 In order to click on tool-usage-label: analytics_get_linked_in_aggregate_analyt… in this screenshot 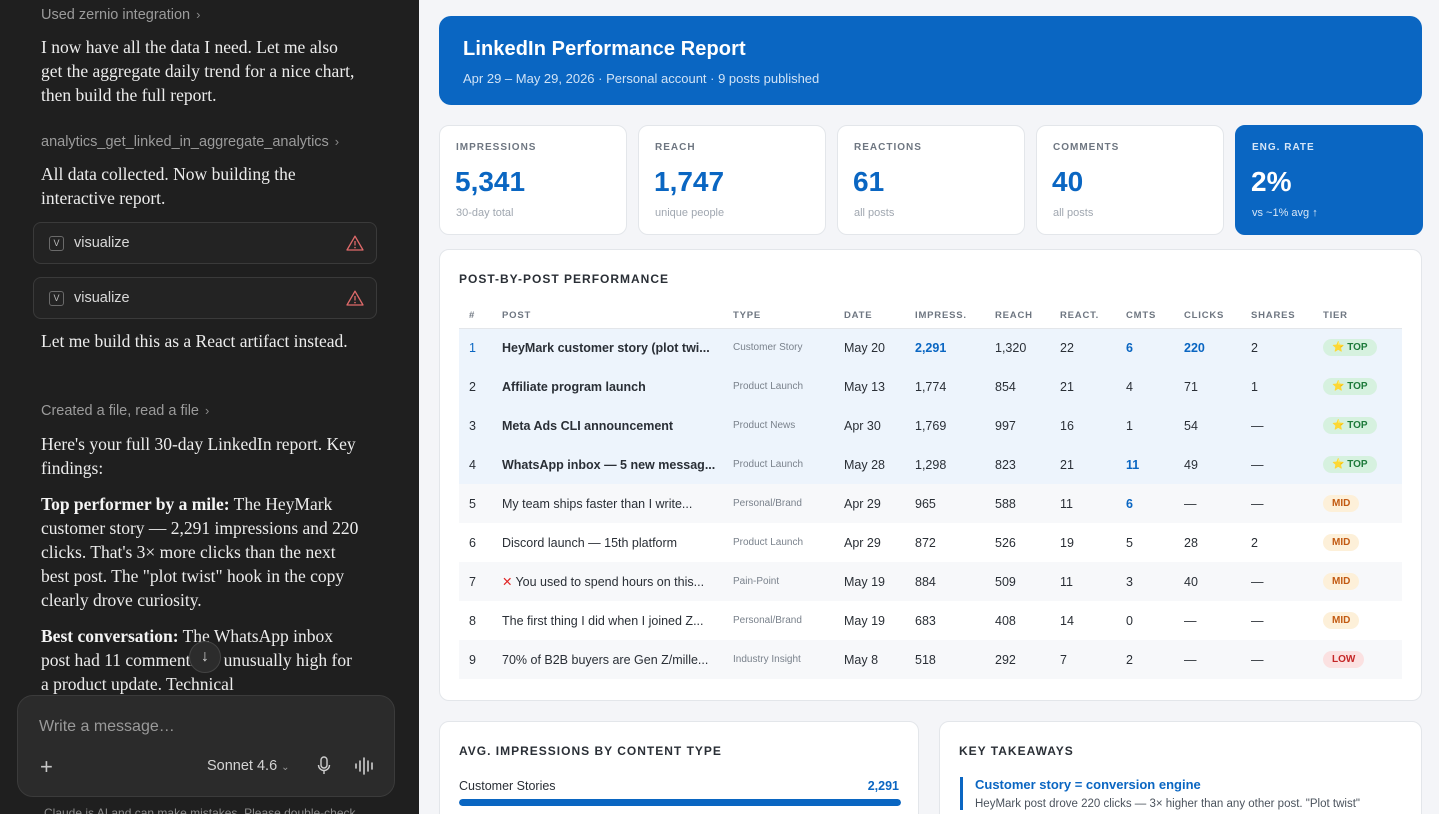, I will do `click(185, 142)`.